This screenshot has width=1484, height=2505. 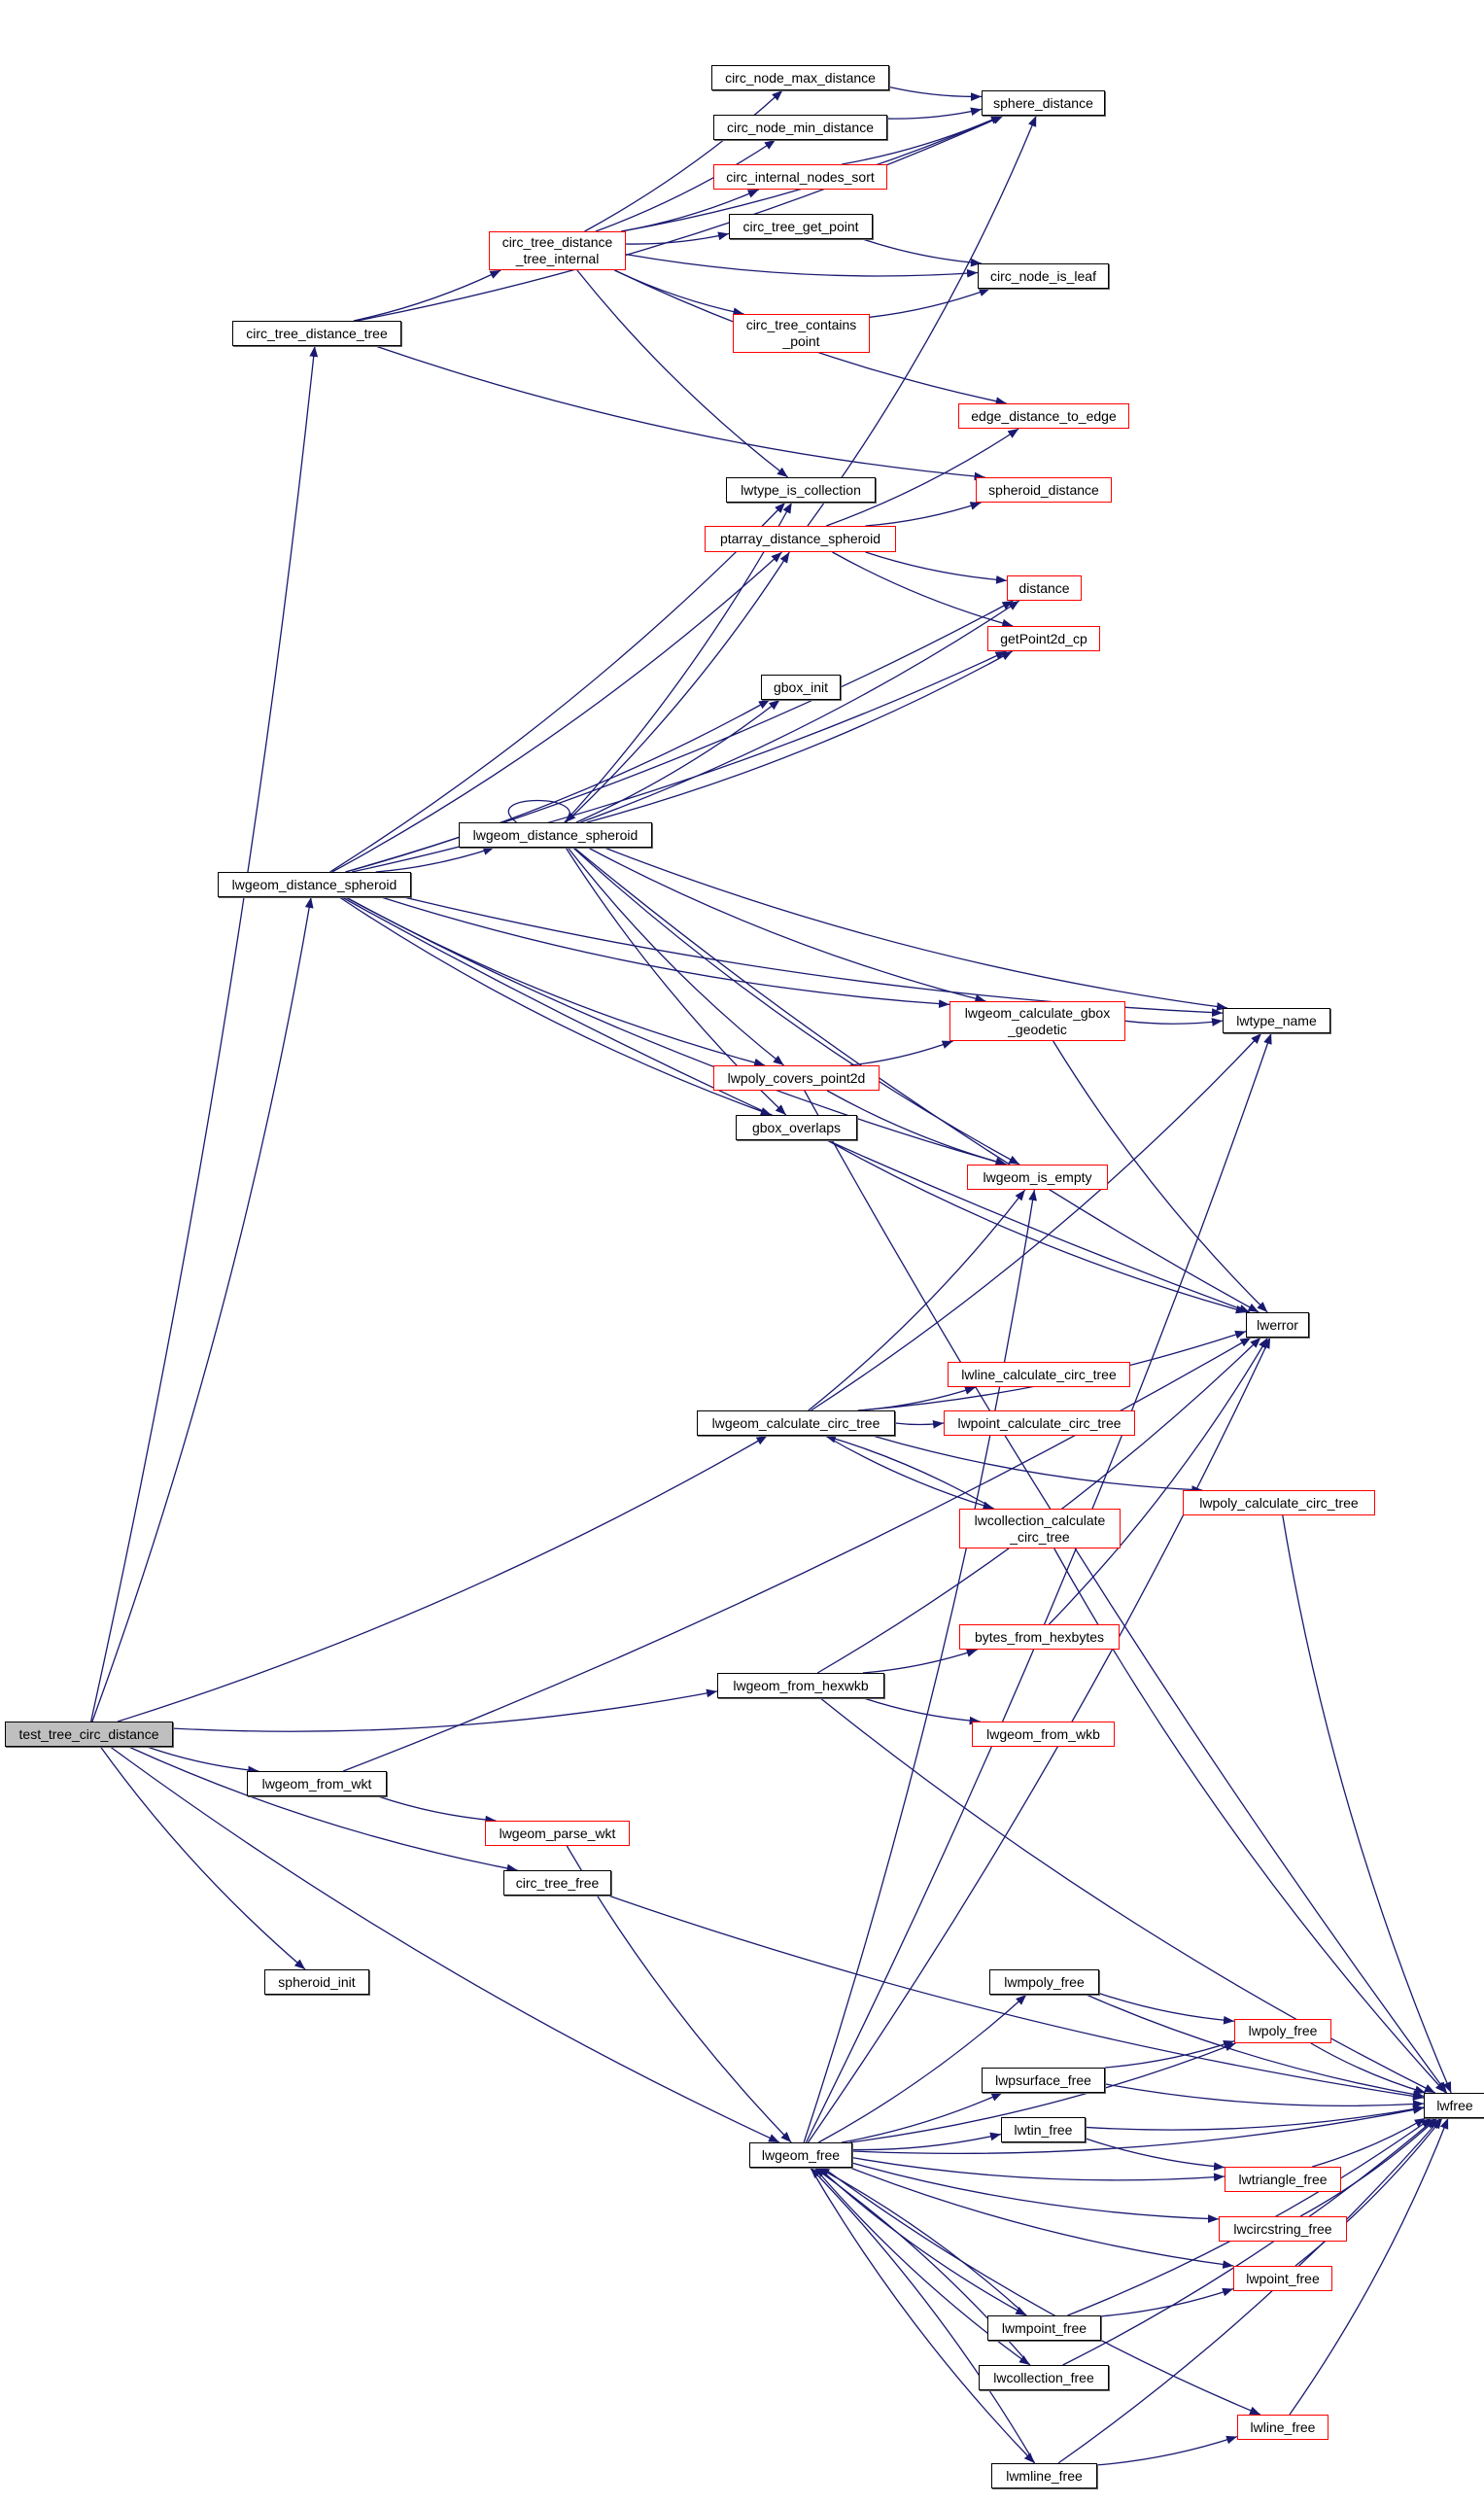 What do you see at coordinates (800, 2155) in the screenshot?
I see `node-lwgeom-free: lwgeom_free` at bounding box center [800, 2155].